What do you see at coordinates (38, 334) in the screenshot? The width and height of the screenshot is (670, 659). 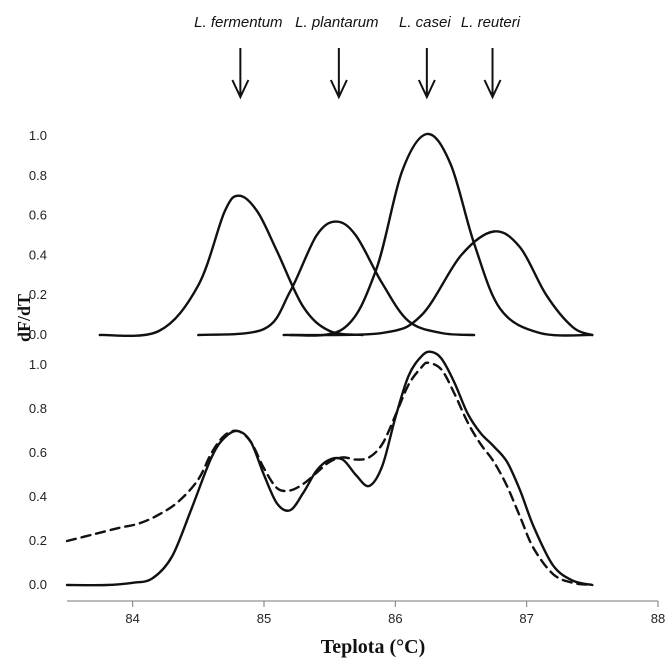 I see `top-y-tick-label: 0.0` at bounding box center [38, 334].